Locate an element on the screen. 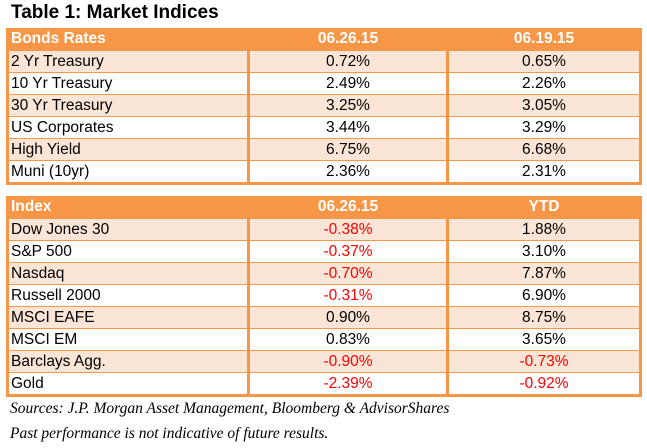  table-row: 2 Yr Treasury 0.72% 0.65% is located at coordinates (324, 61).